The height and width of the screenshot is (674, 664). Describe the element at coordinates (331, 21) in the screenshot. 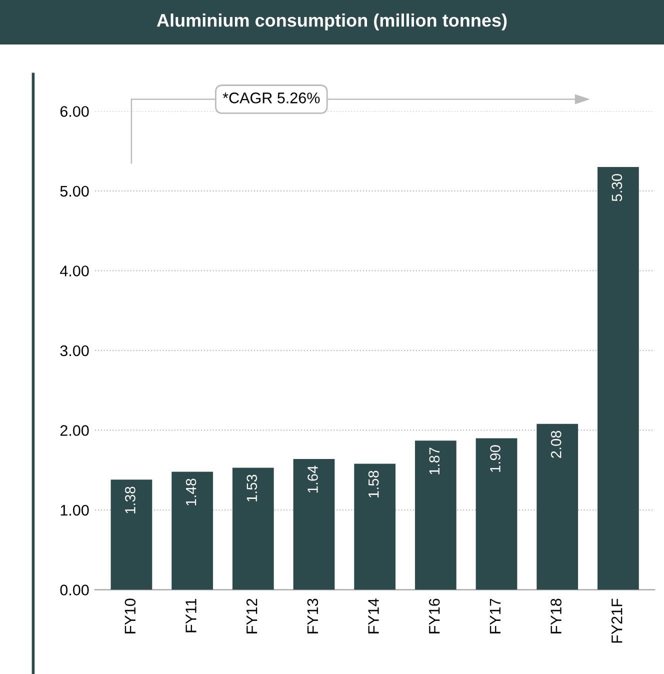

I see `chart-title: Aluminium consumption (million tonnes)` at that location.